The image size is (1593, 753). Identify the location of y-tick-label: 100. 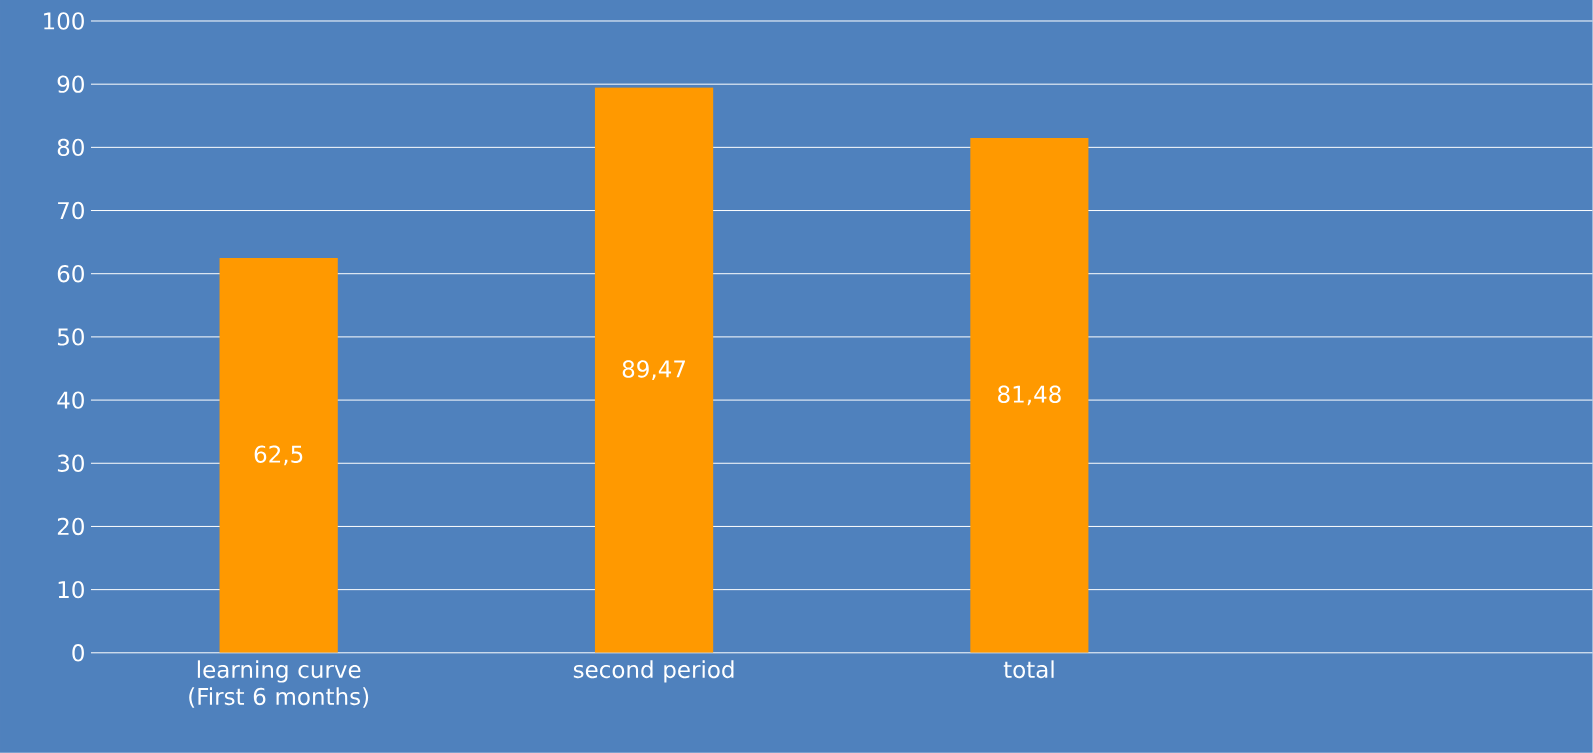
(64, 21).